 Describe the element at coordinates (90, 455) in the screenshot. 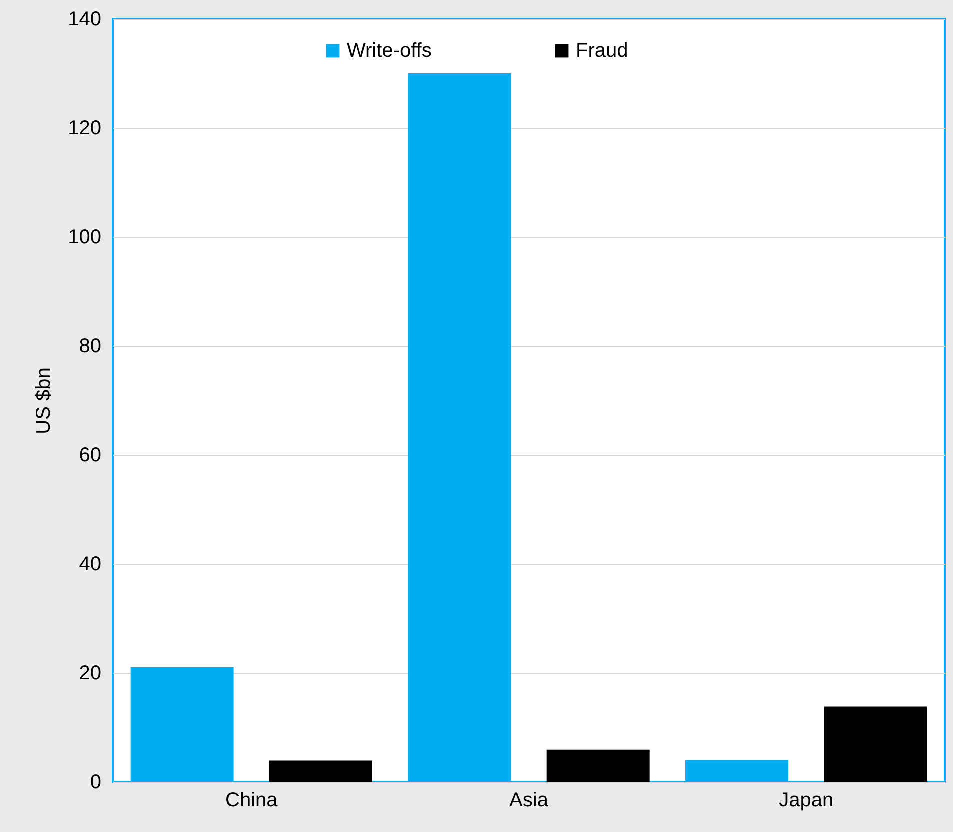

I see `y-tick-label: 60` at that location.